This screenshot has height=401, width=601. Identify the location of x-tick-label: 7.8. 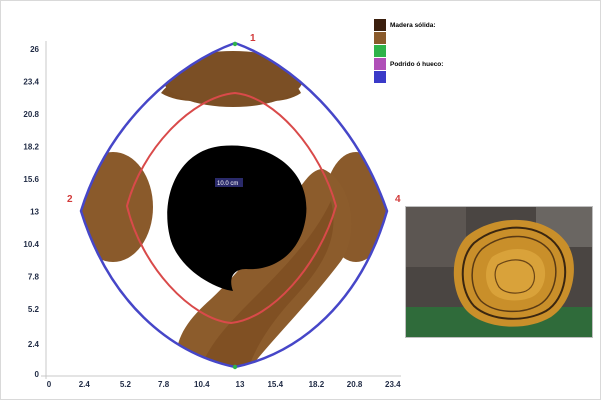
(164, 384).